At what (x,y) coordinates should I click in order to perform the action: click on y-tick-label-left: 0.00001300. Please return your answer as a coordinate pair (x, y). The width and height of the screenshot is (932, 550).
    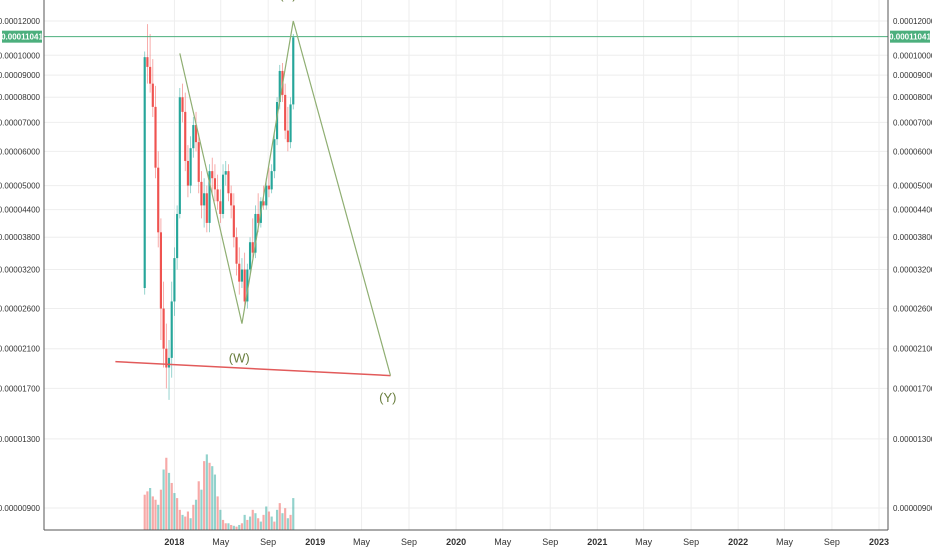
    Looking at the image, I should click on (20, 439).